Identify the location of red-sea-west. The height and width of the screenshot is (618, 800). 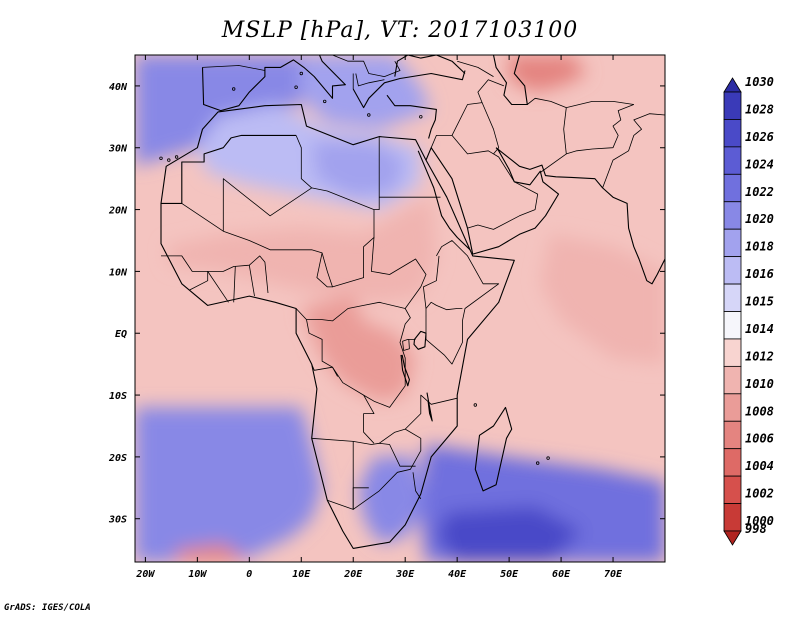
(444, 200).